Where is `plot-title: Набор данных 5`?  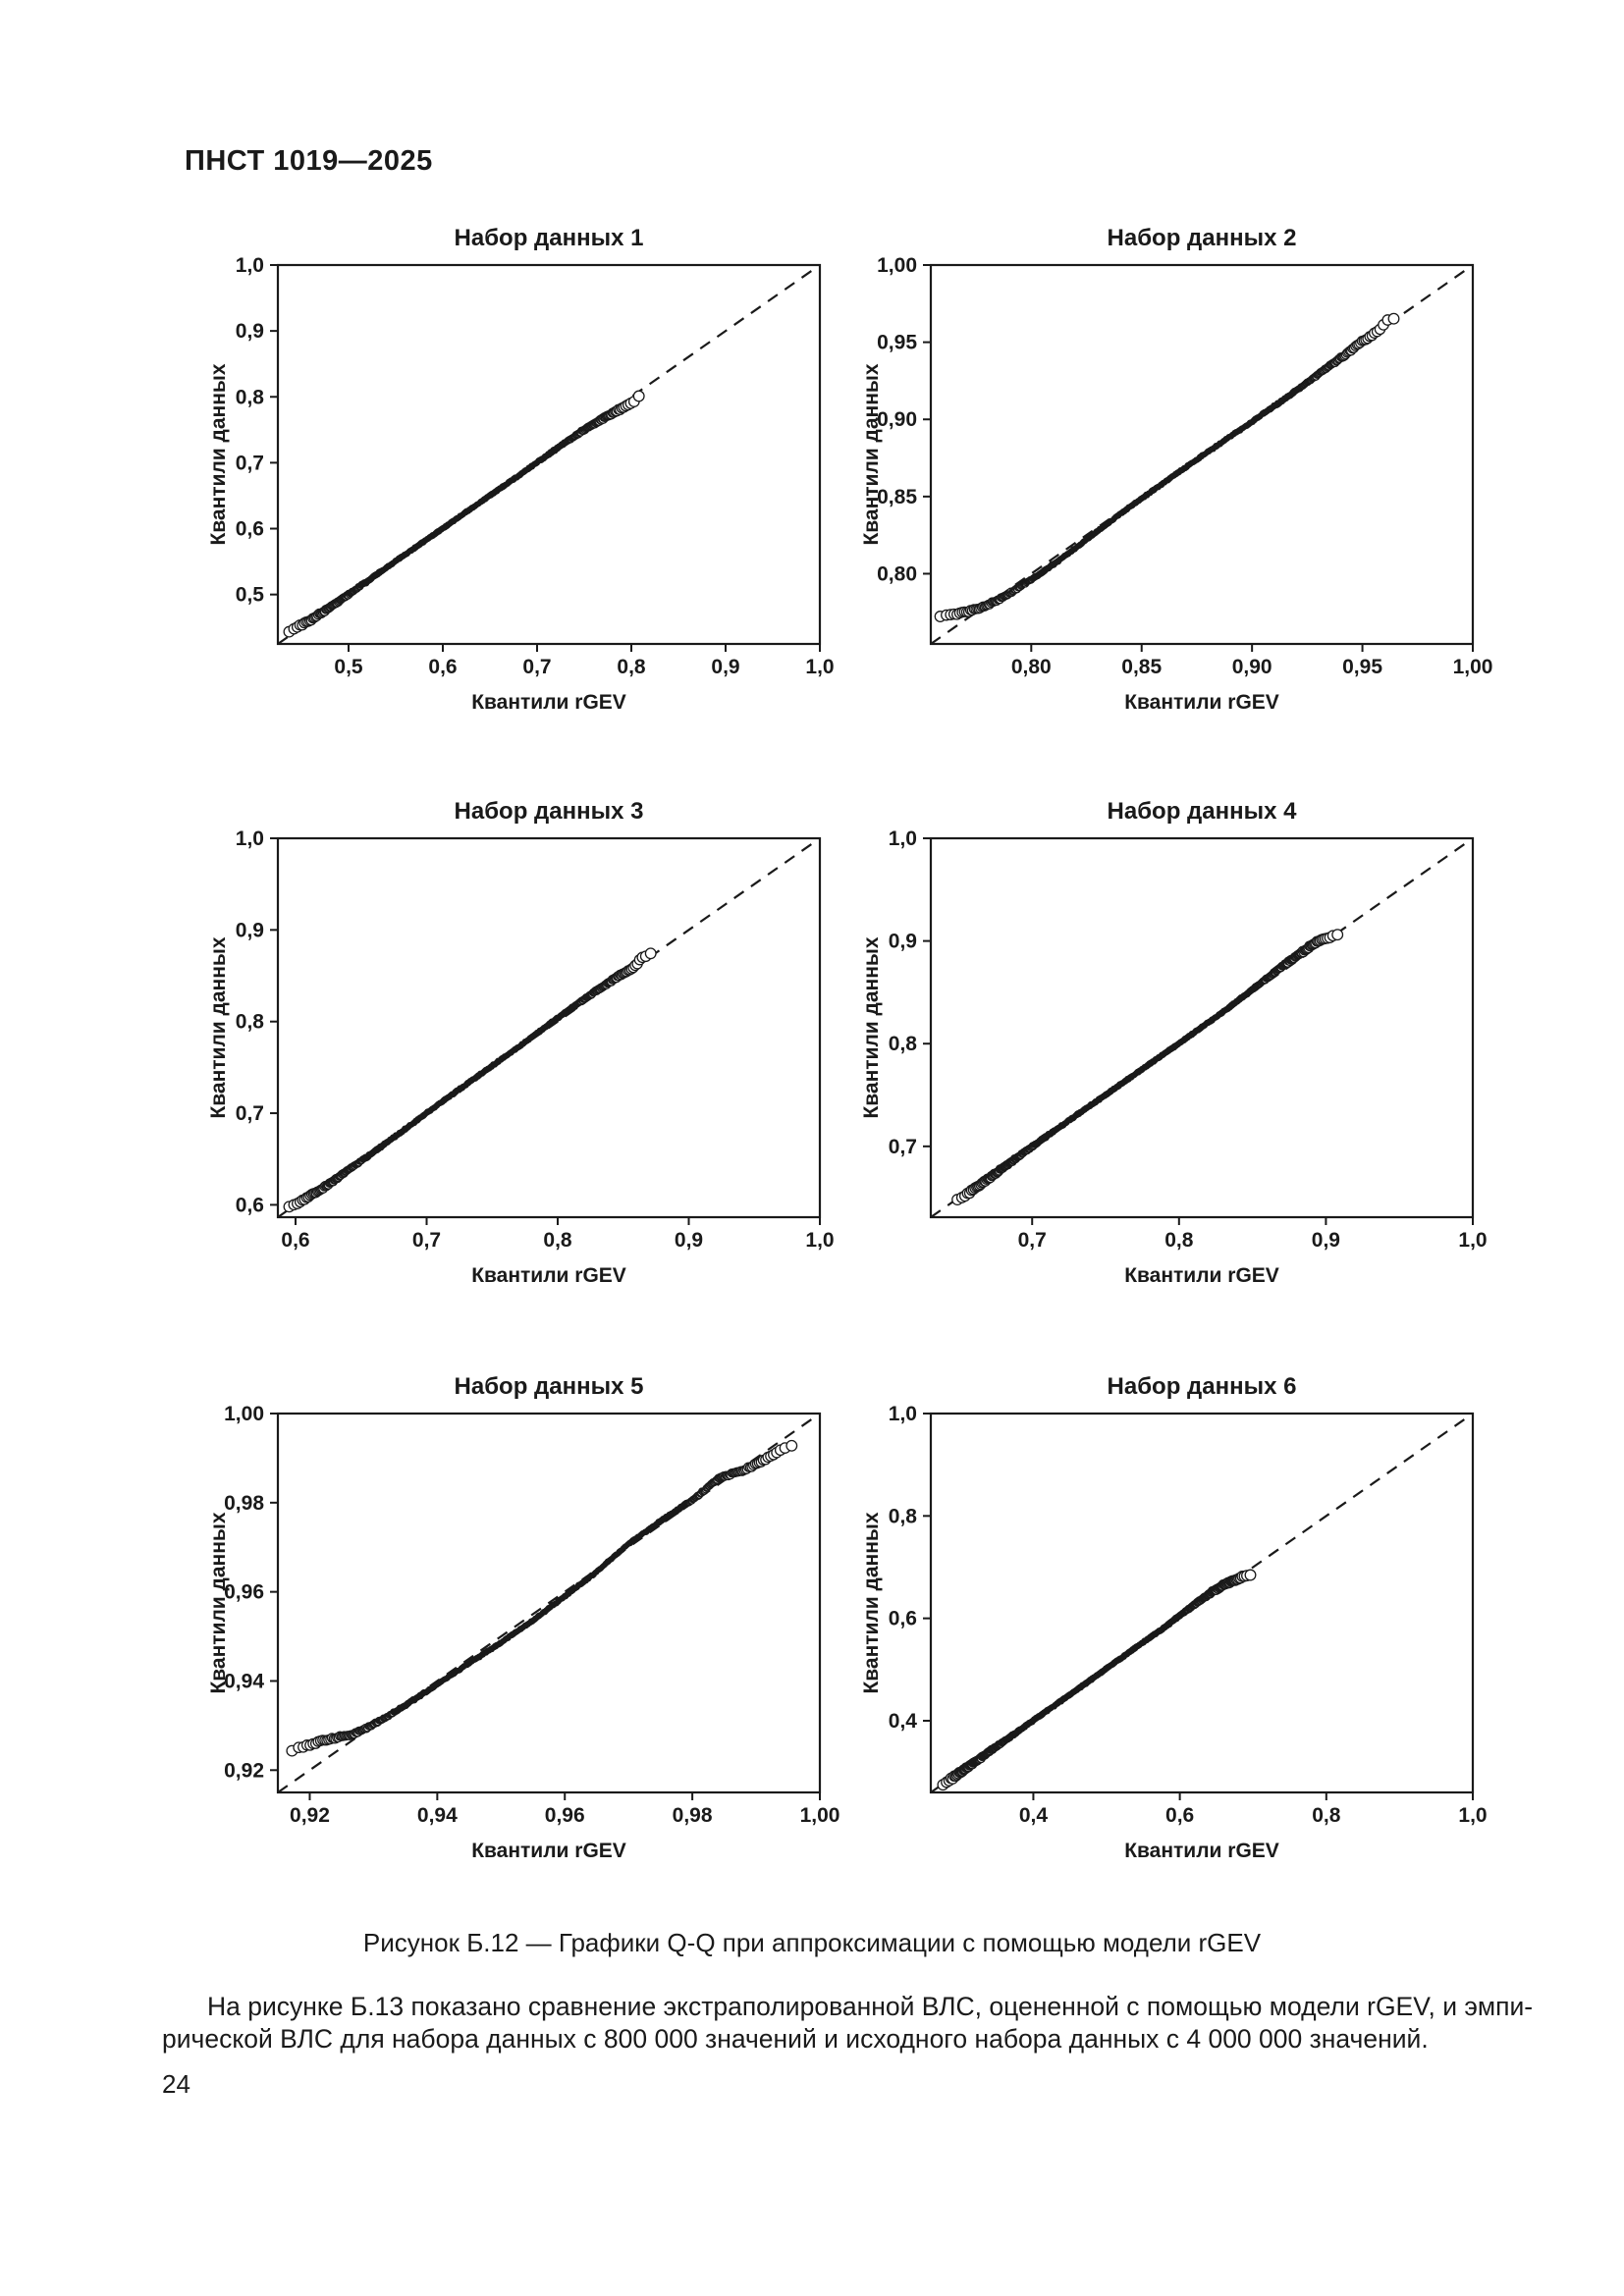 plot-title: Набор данных 5 is located at coordinates (549, 1386).